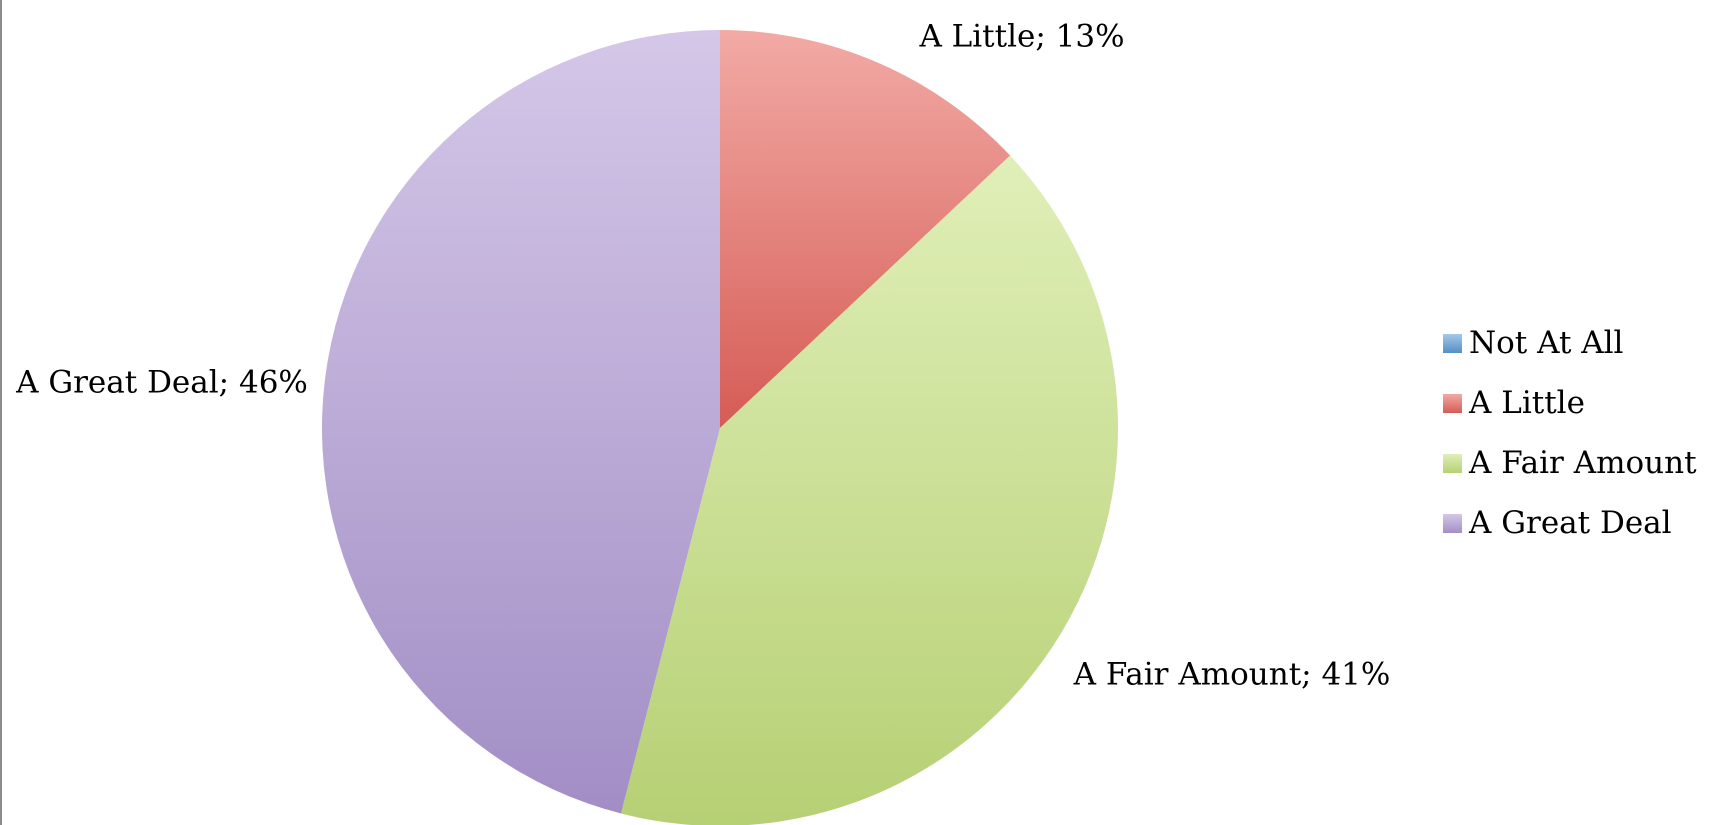 This screenshot has height=825, width=1716. I want to click on legend-swatch-a-great-deal, so click(1452, 523).